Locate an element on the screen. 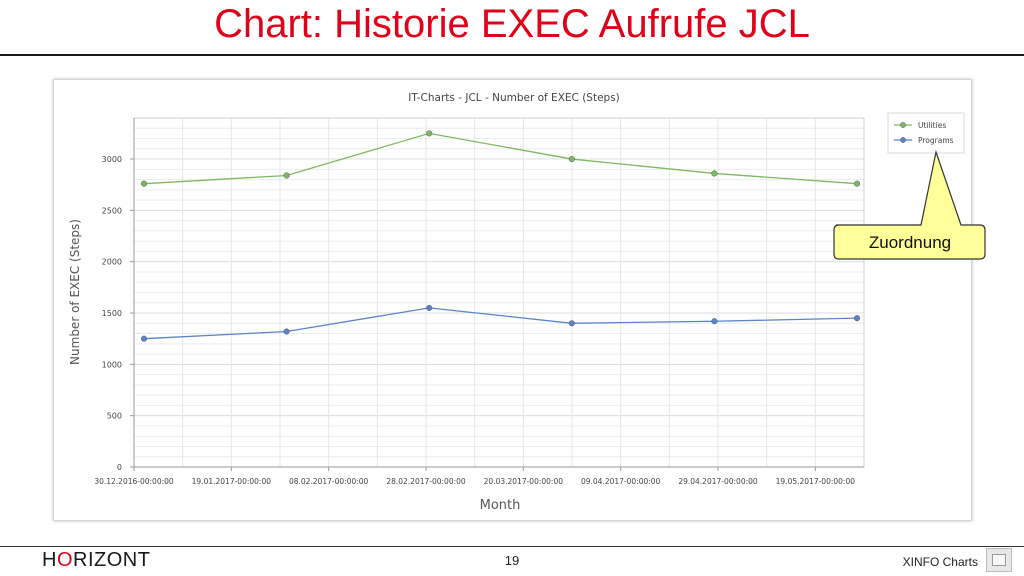  logo-rest: RIZONT is located at coordinates (112, 560).